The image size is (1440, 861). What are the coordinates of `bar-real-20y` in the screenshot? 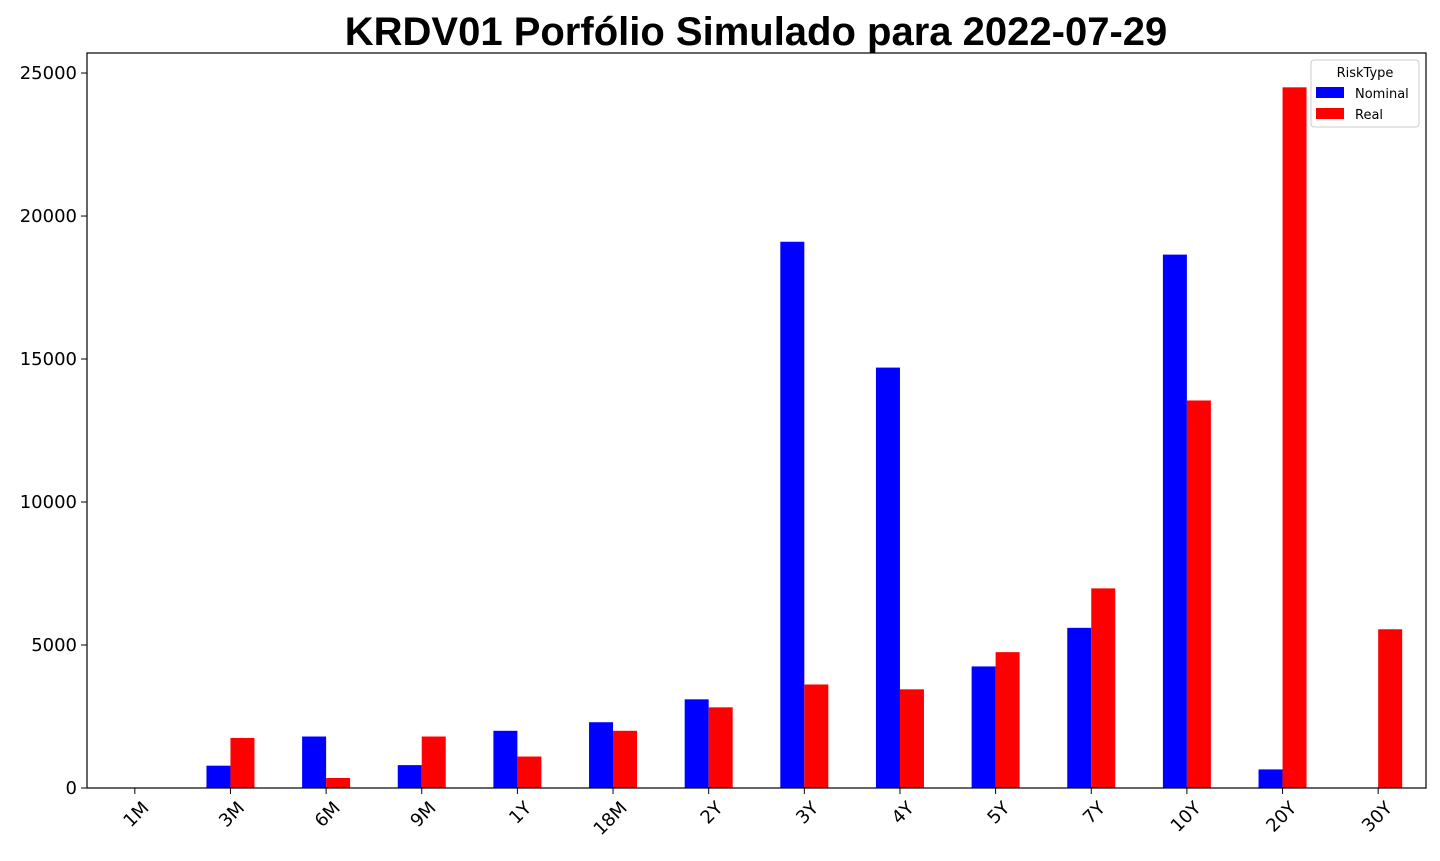 It's located at (1294, 437).